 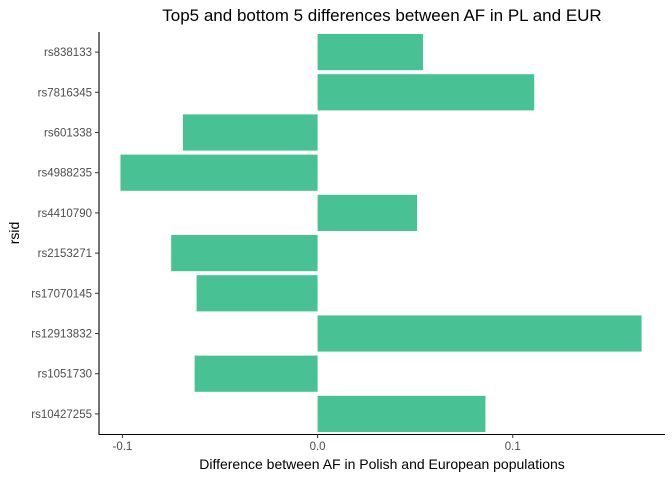 I want to click on bar-rs2153271, so click(x=244, y=253).